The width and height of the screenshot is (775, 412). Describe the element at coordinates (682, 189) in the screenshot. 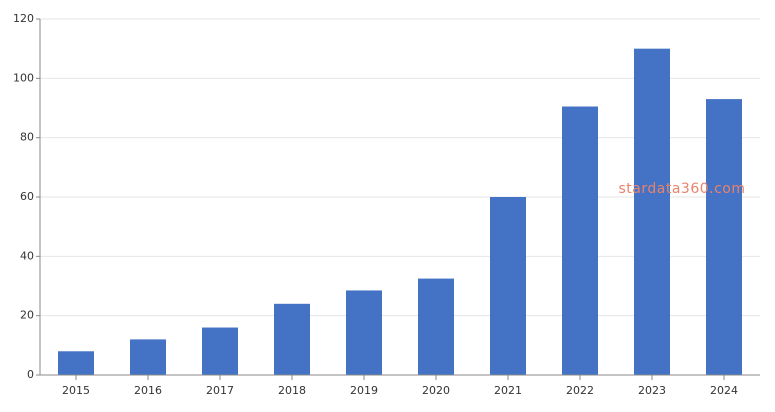

I see `watermark: stardata360.com` at that location.